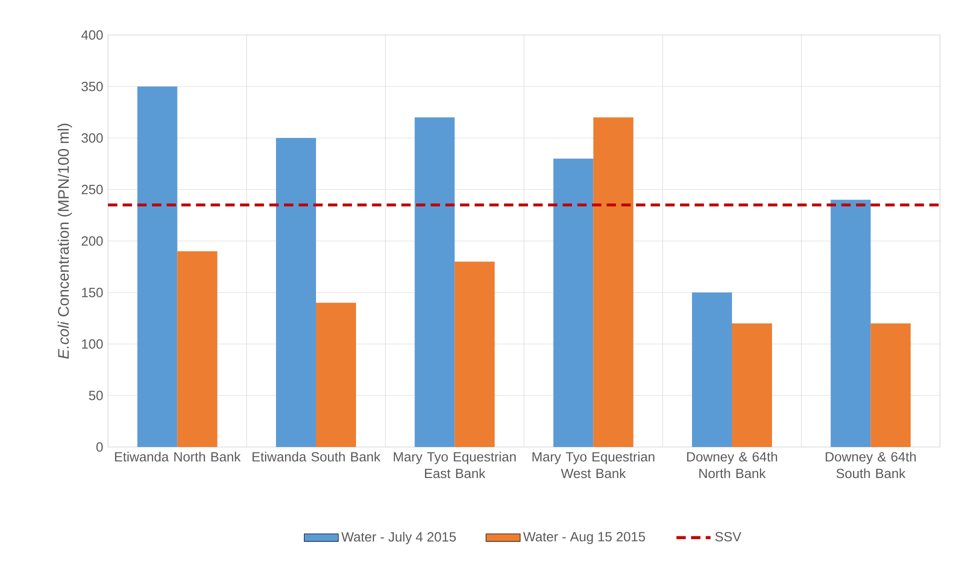 The width and height of the screenshot is (954, 561). What do you see at coordinates (92, 344) in the screenshot?
I see `y-tick-label: 100` at bounding box center [92, 344].